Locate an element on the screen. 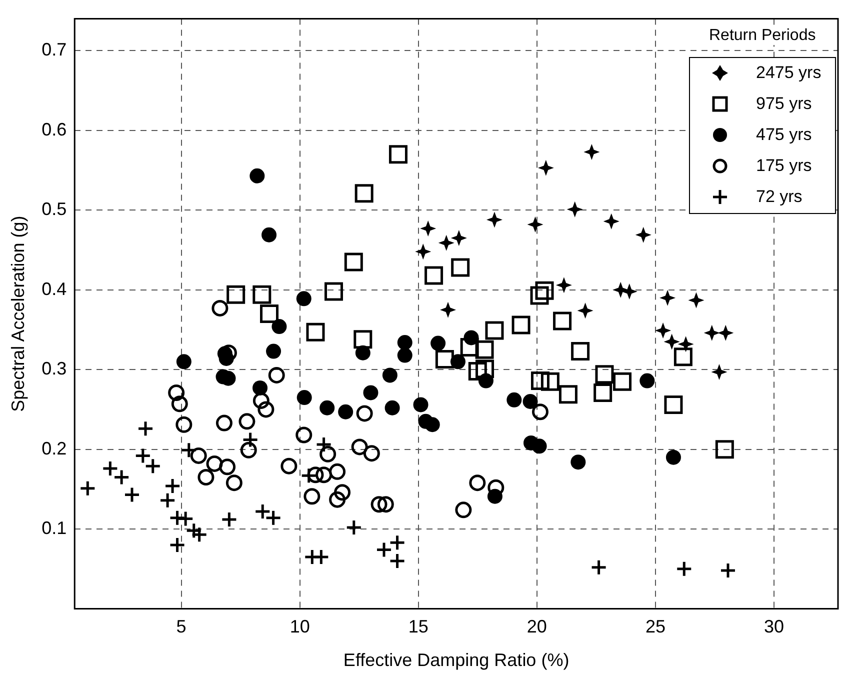 This screenshot has height=680, width=862. x-tick-label: 5 is located at coordinates (181, 626).